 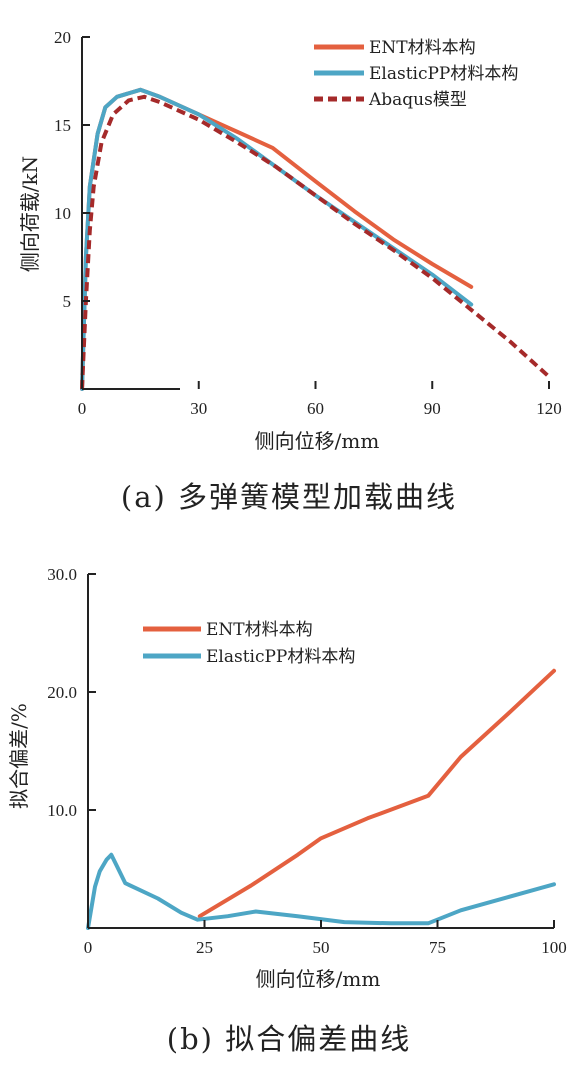 What do you see at coordinates (204, 947) in the screenshot?
I see `chart-b-x-tick-label: 25` at bounding box center [204, 947].